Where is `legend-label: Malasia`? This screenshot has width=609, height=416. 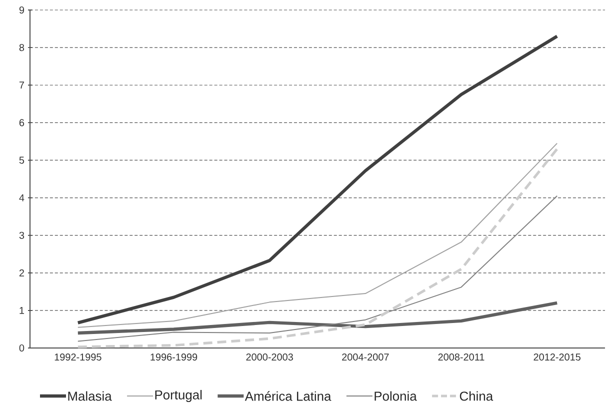
legend-label: Malasia is located at coordinates (90, 396).